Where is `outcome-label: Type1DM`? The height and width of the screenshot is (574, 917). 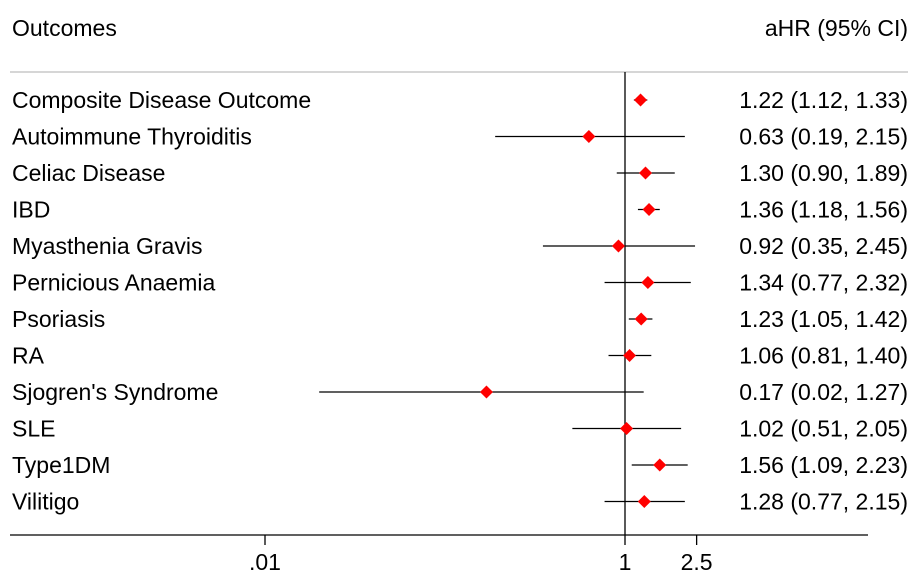
outcome-label: Type1DM is located at coordinates (61, 465).